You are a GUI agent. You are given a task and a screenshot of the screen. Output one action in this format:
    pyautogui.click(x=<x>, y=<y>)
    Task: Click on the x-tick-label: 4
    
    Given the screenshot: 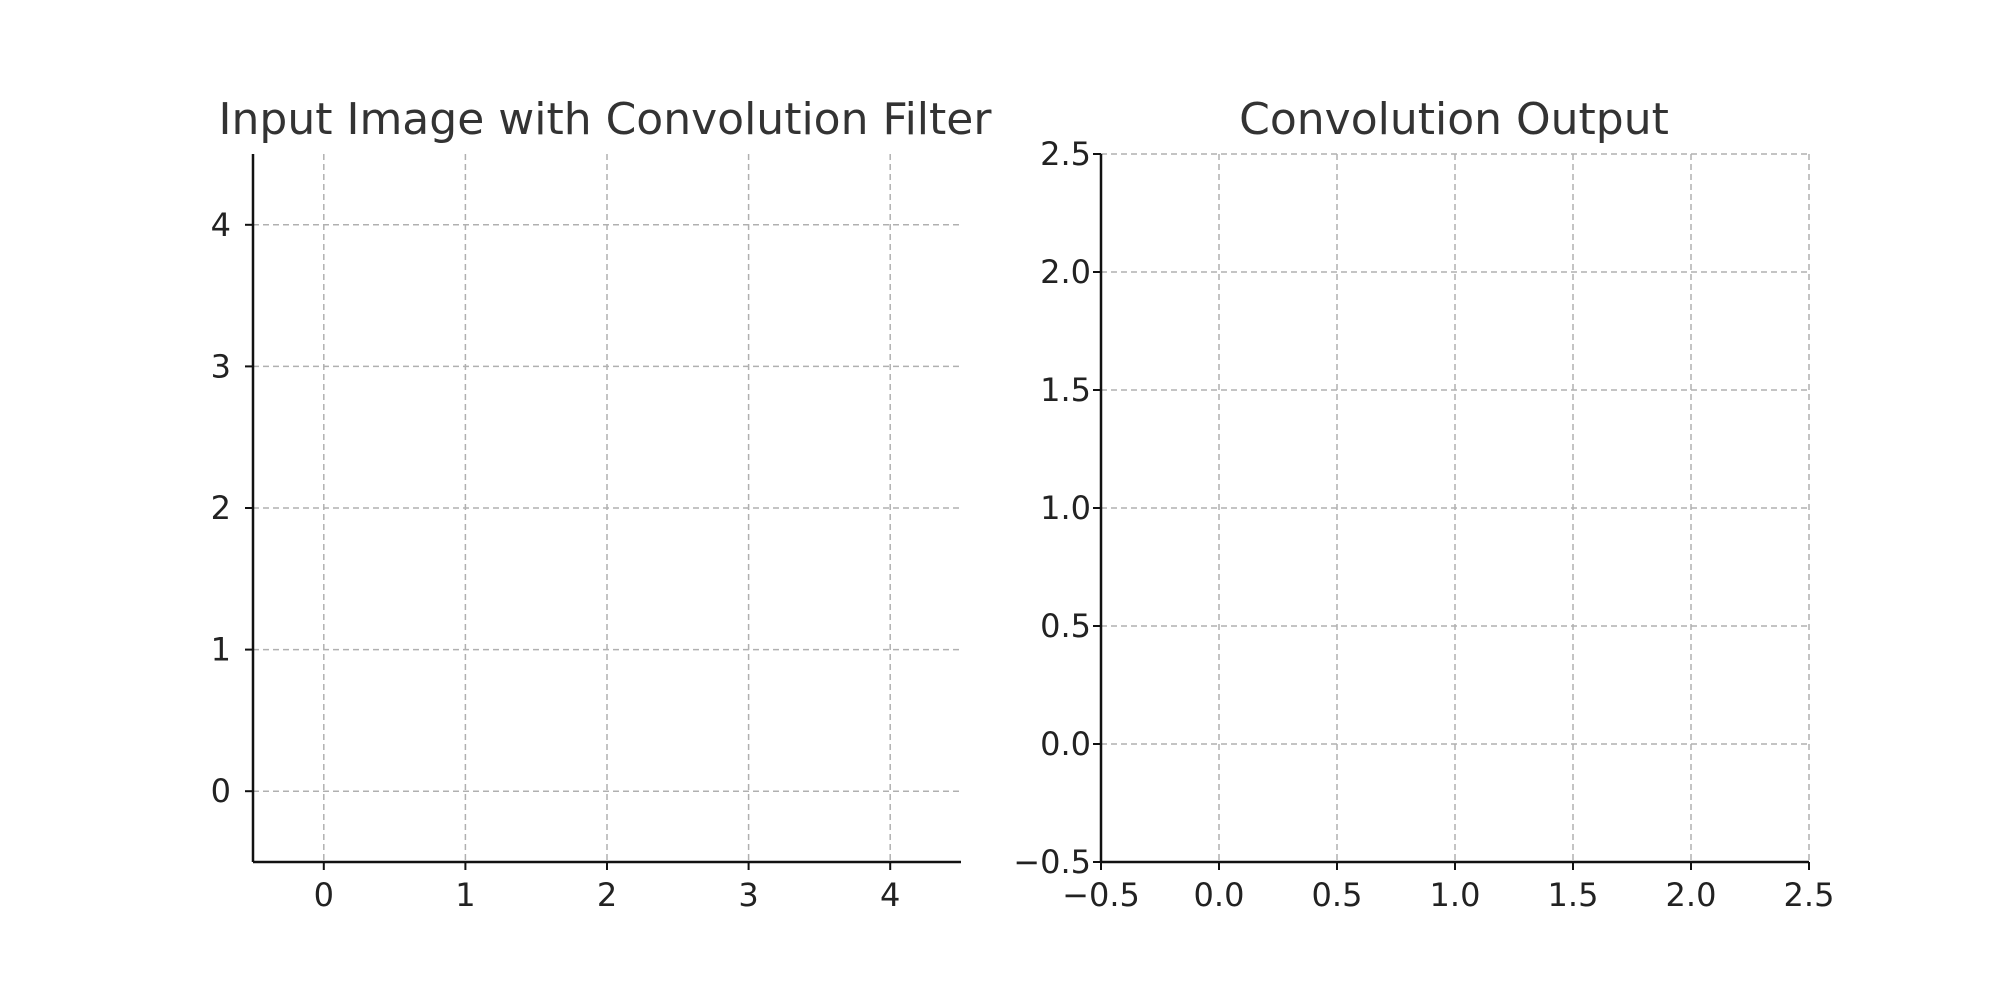 What is the action you would take?
    pyautogui.click(x=890, y=895)
    